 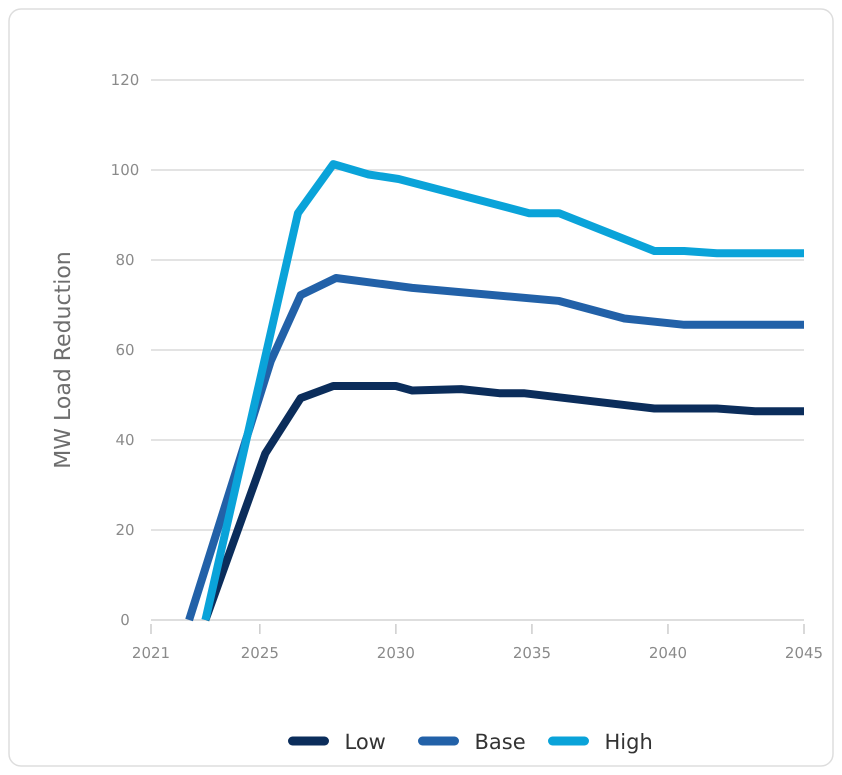 What do you see at coordinates (259, 653) in the screenshot?
I see `x-tick-label: 2025` at bounding box center [259, 653].